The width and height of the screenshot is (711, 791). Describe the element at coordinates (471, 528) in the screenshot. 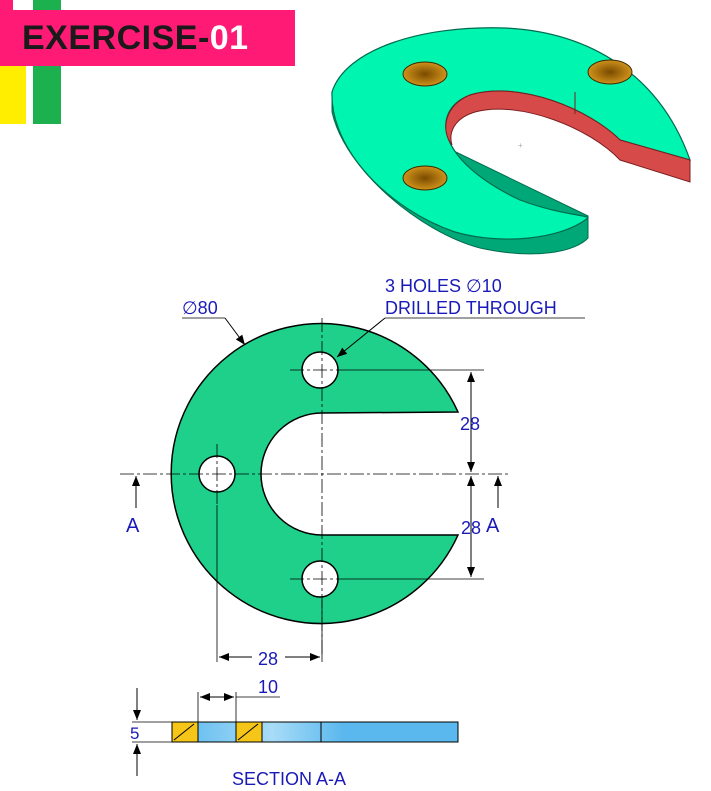

I see `dim-28-lower: 28` at that location.